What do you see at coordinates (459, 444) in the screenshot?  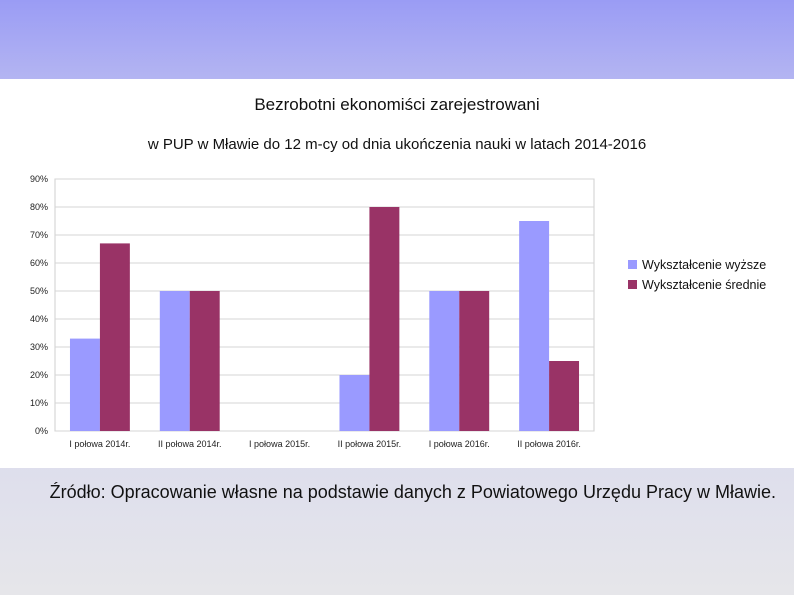 I see `x-tick-label: I połowa 2016r.` at bounding box center [459, 444].